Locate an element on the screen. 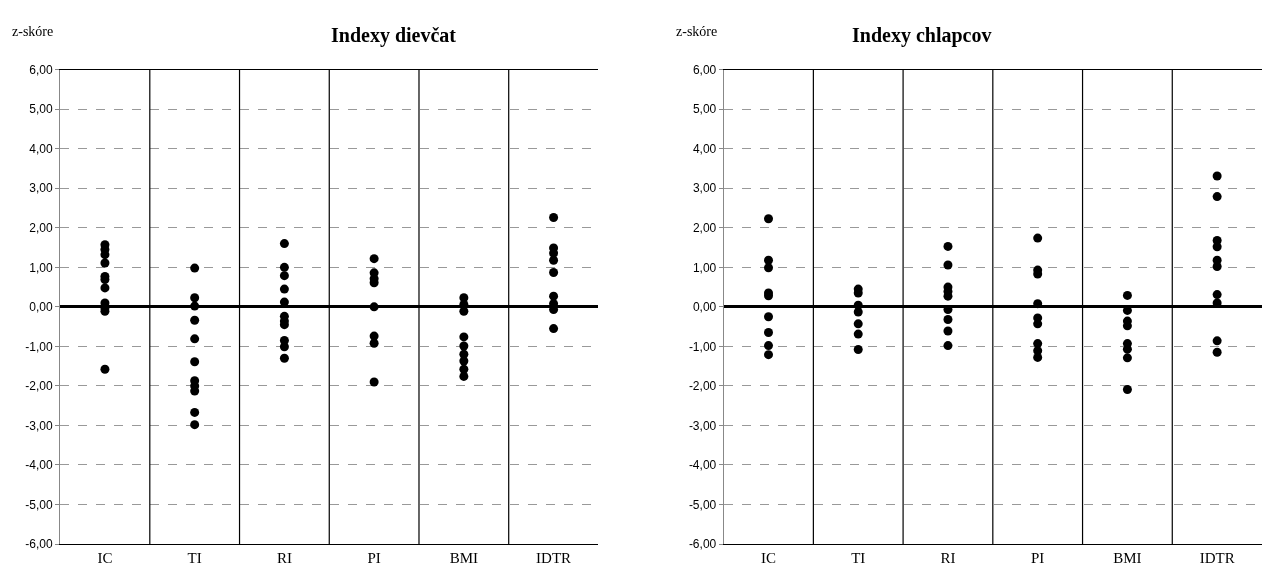 The height and width of the screenshot is (579, 1272). chart-title: Indexy dievčat is located at coordinates (394, 35).